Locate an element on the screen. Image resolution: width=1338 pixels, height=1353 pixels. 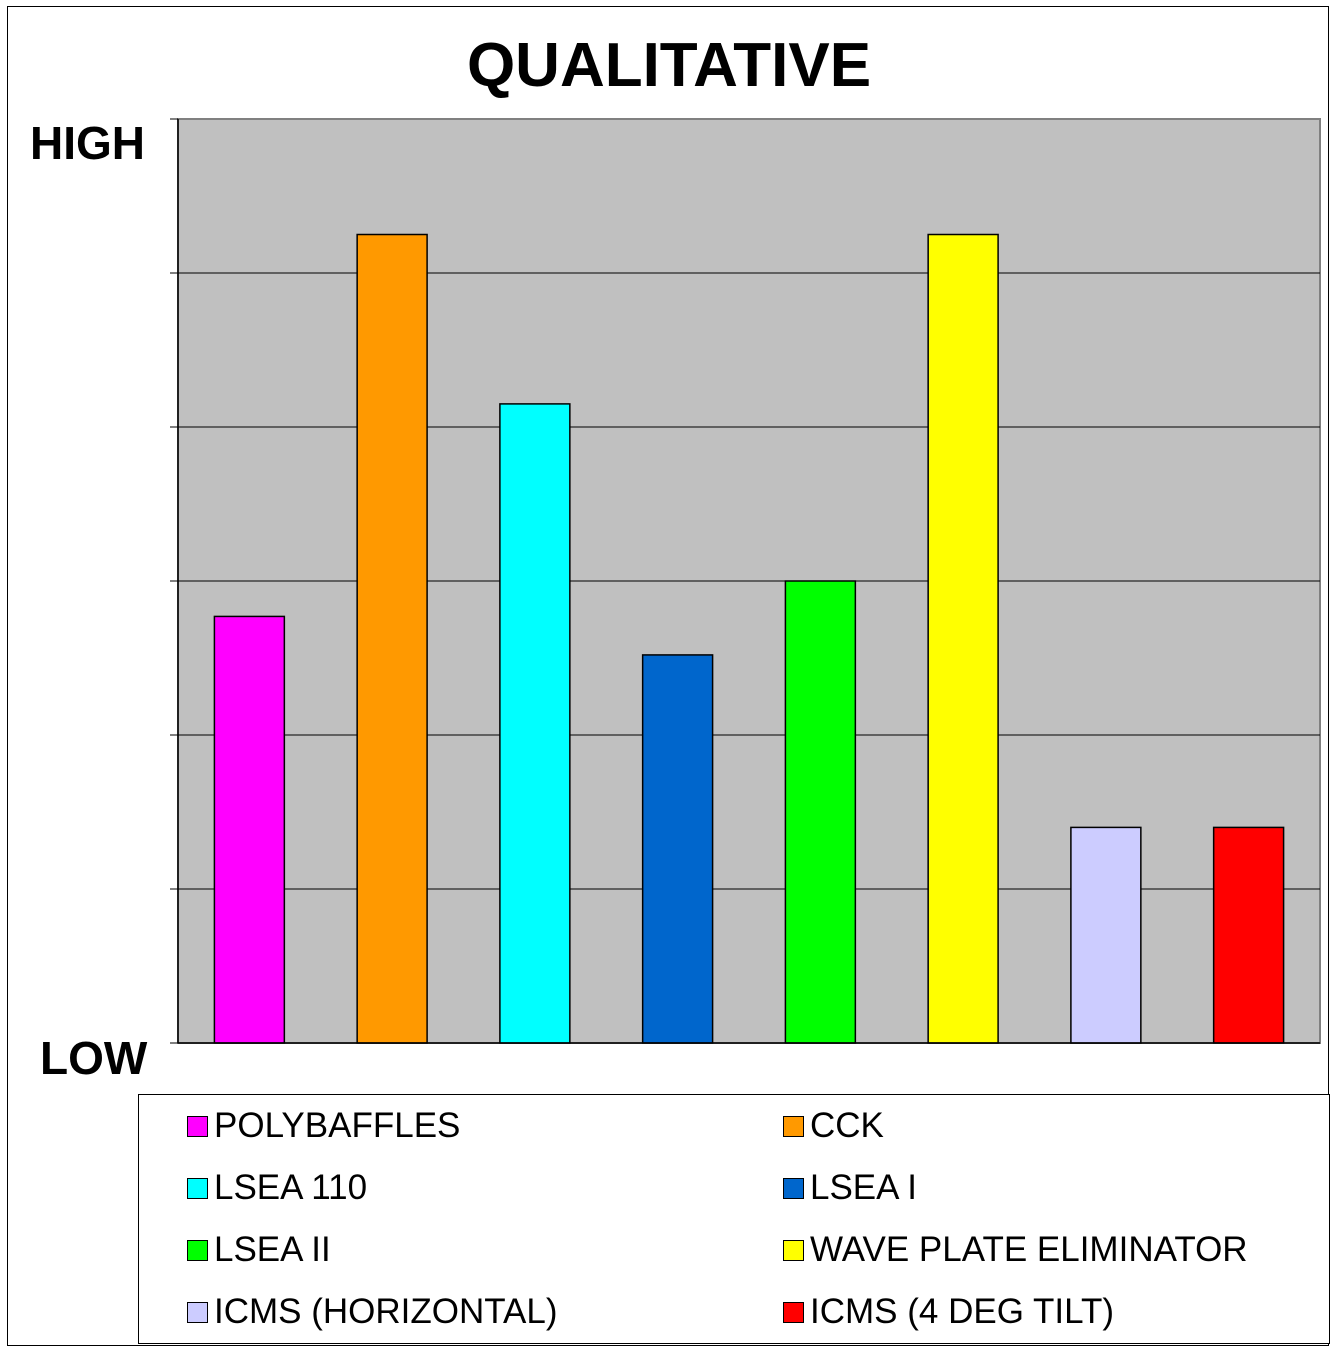
legend-swatch-lsea-i is located at coordinates (793, 1188).